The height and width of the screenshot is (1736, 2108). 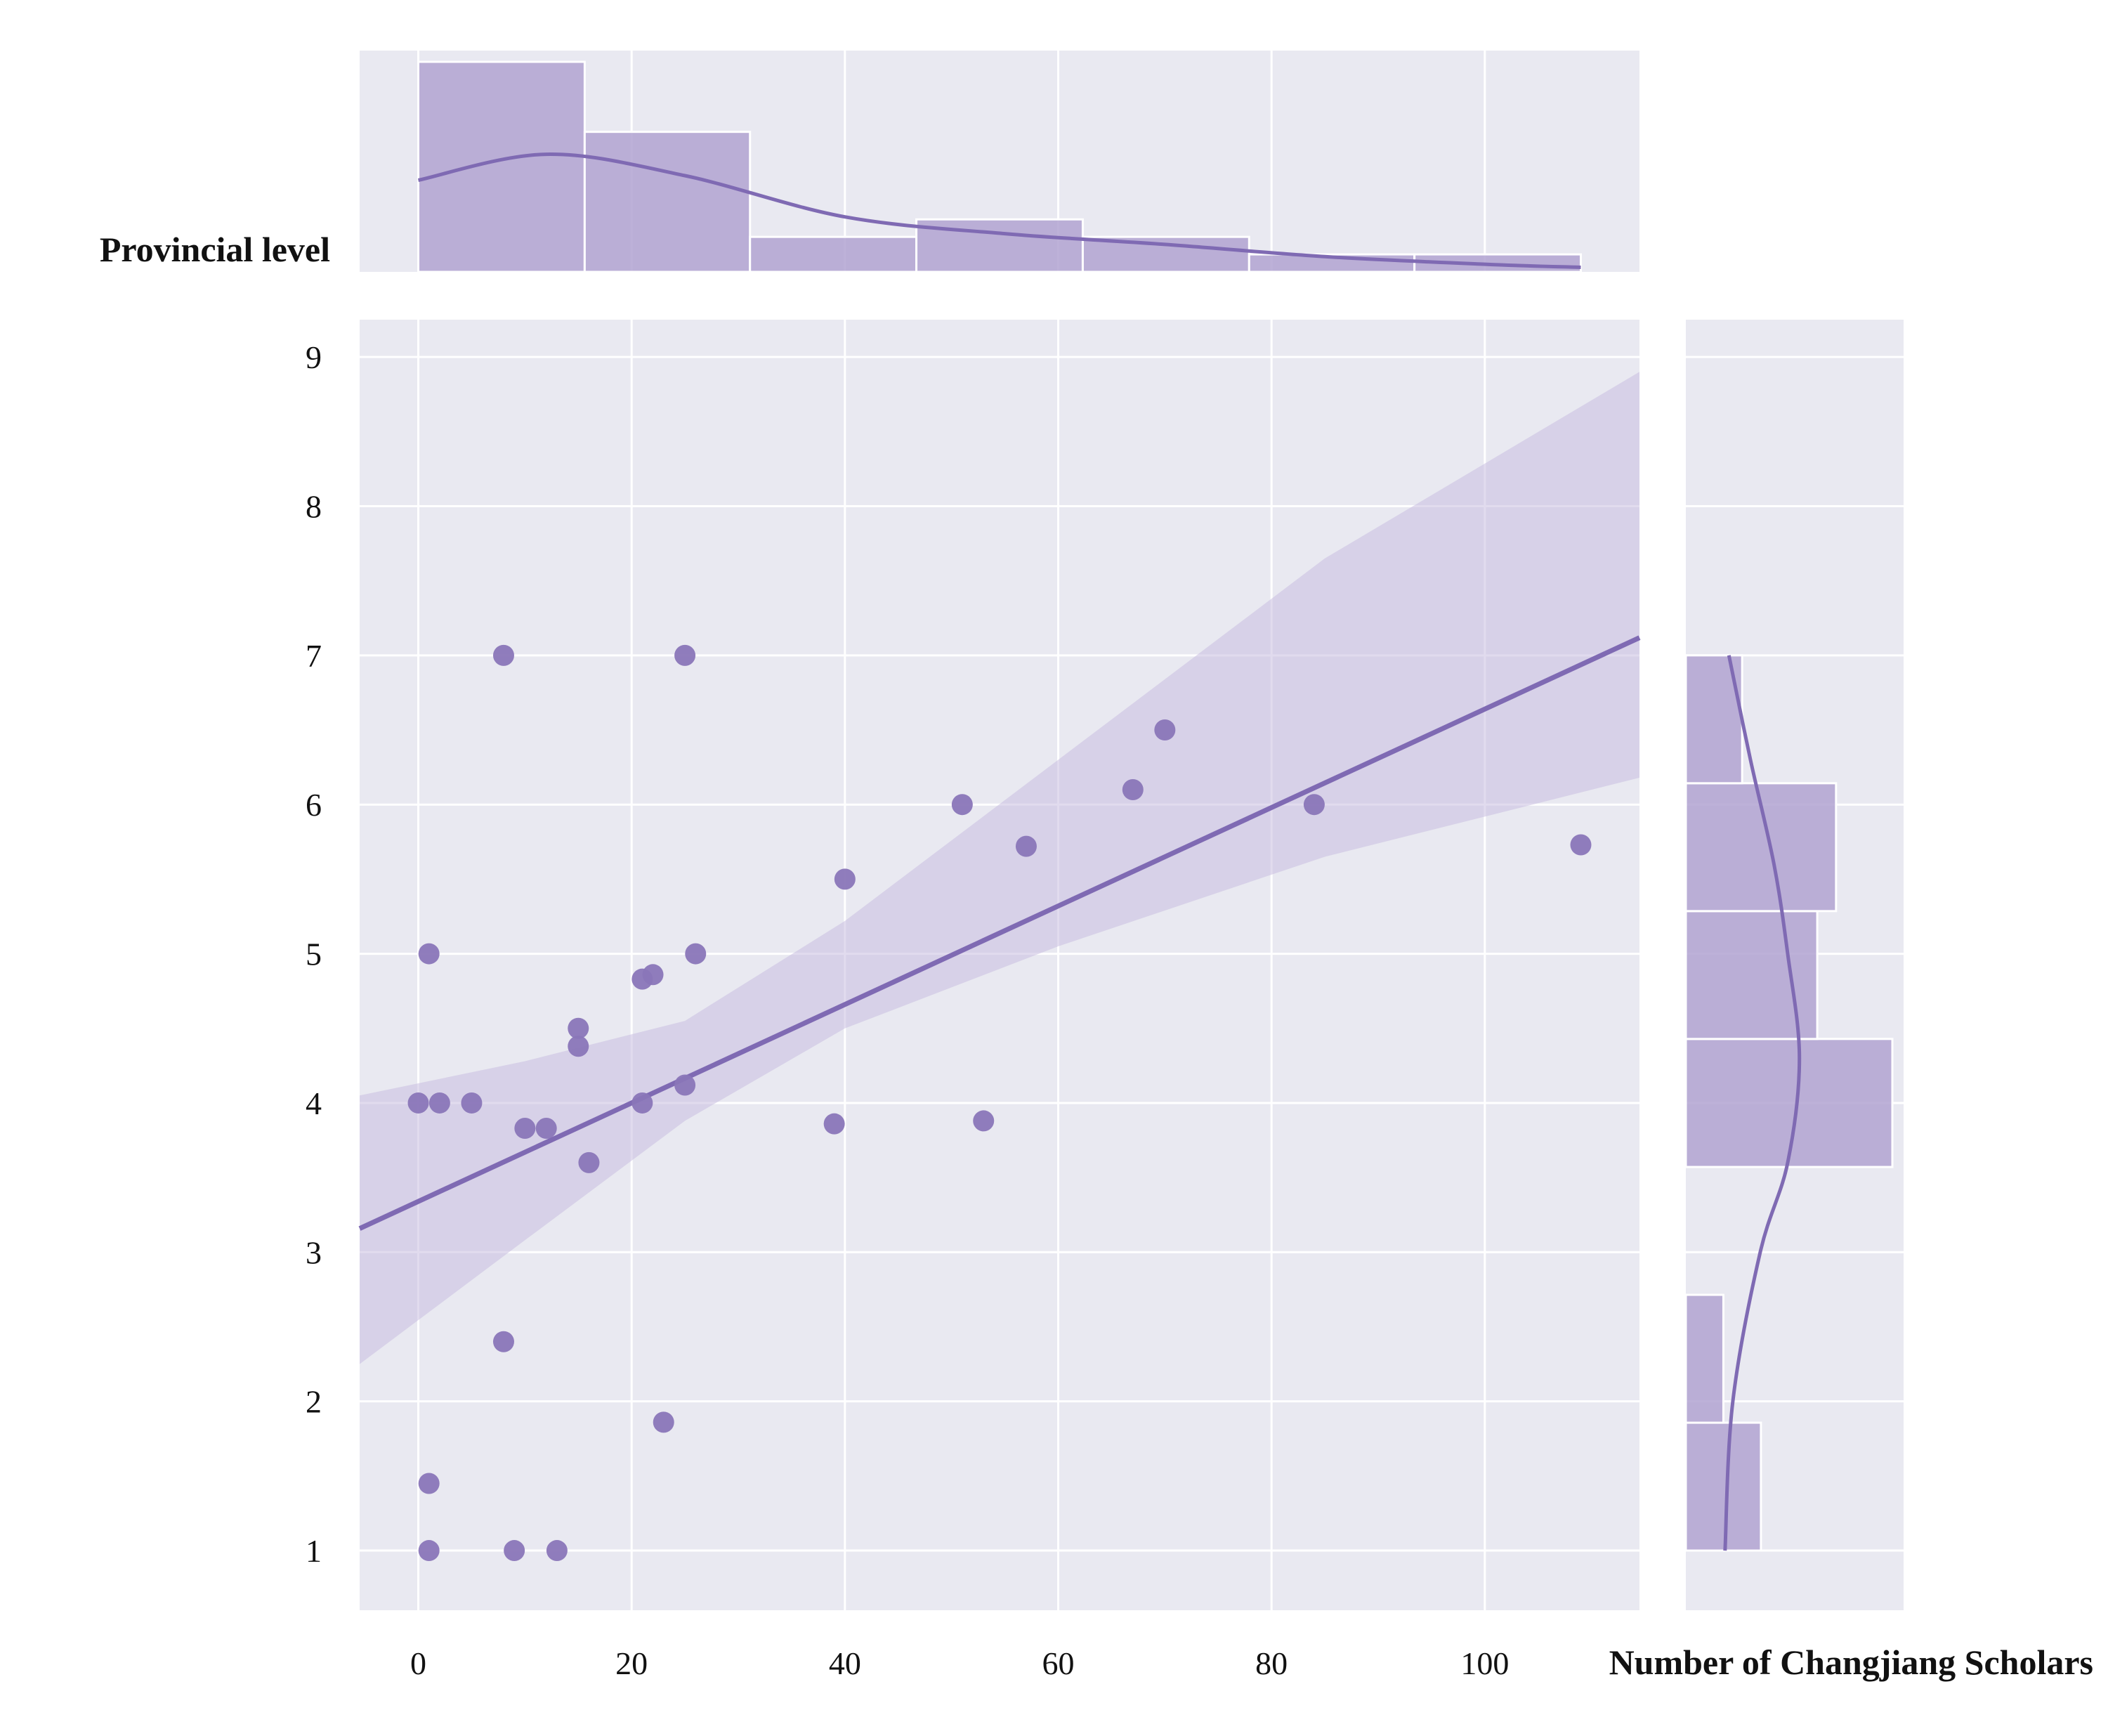 I want to click on y-tick-label: 3, so click(x=314, y=1252).